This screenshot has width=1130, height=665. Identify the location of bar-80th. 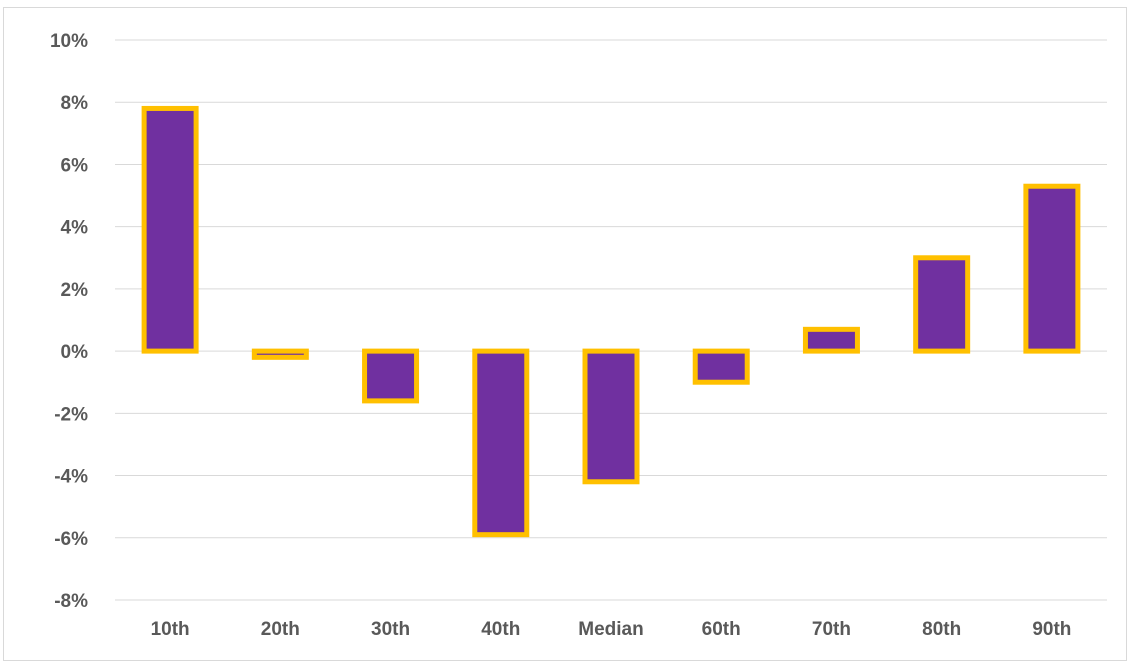
(942, 304).